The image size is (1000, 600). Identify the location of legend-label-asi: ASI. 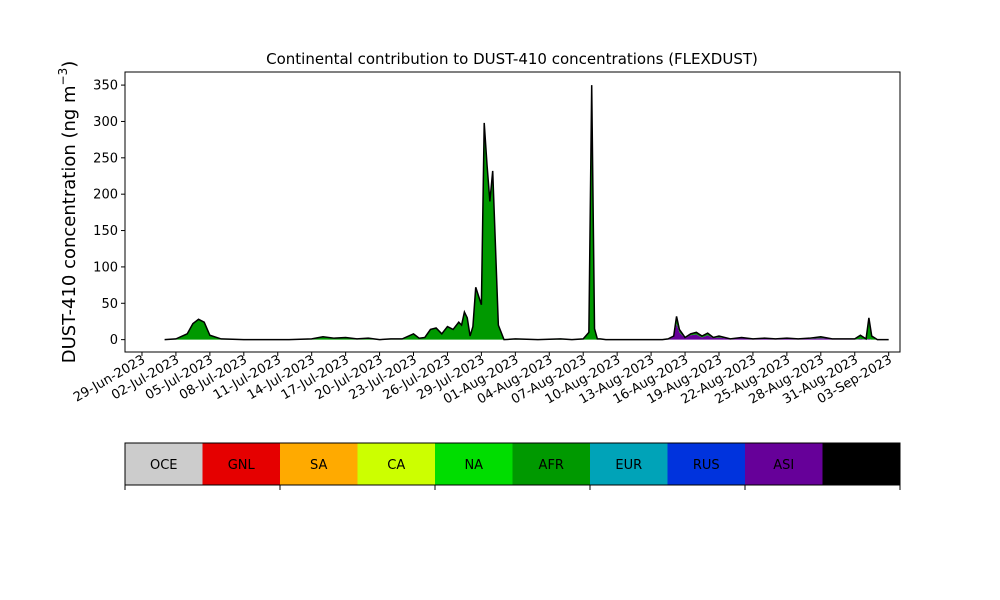
(783, 465).